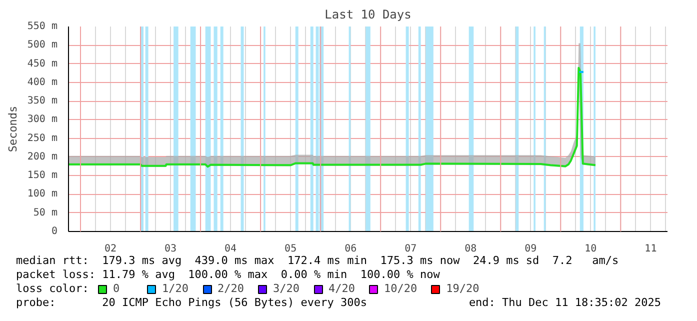  Describe the element at coordinates (286, 288) in the screenshot. I see `legend-label: 3/20` at that location.